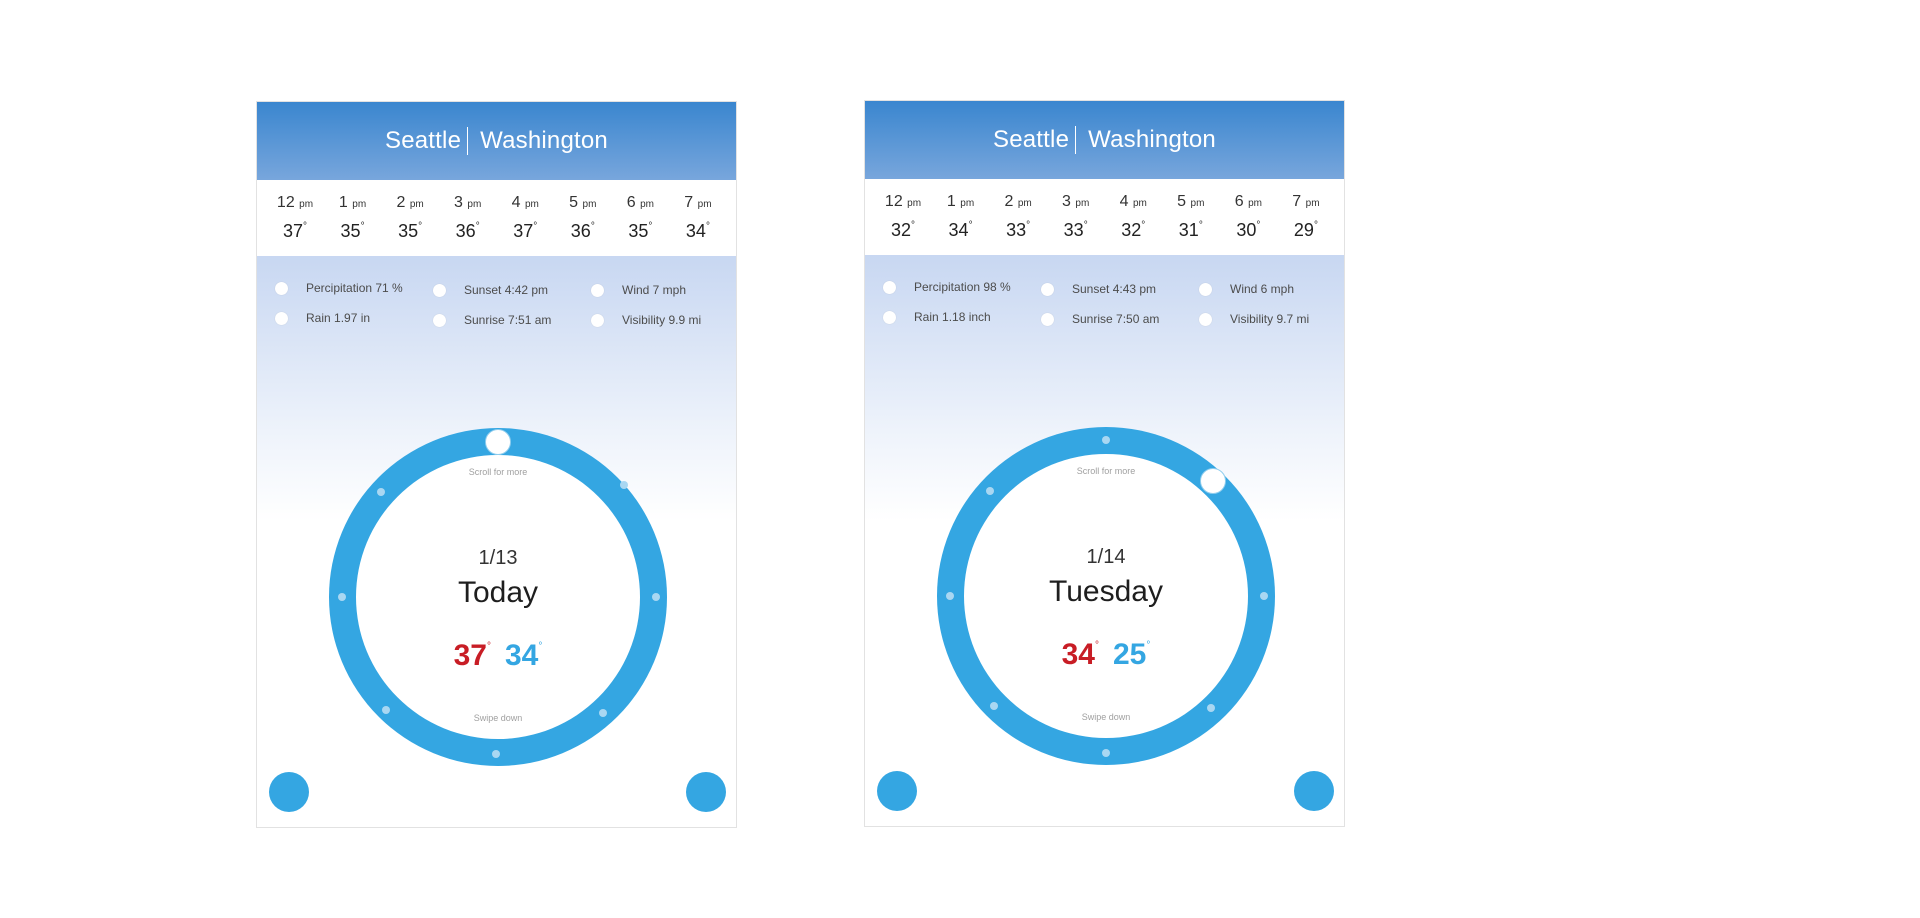  What do you see at coordinates (353, 218) in the screenshot?
I see `hour-item: 1 pm 35°` at bounding box center [353, 218].